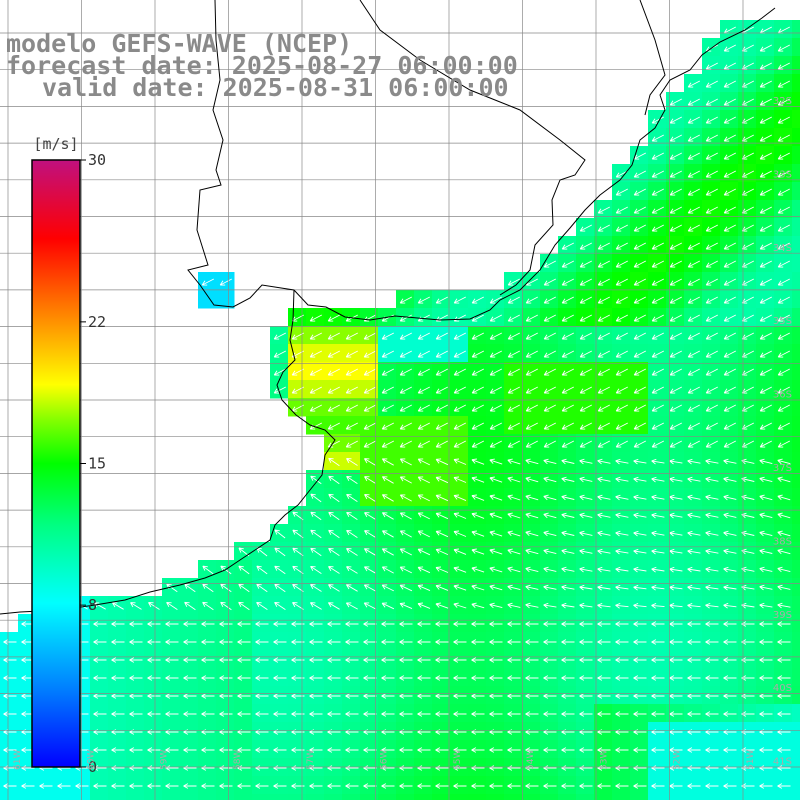 The width and height of the screenshot is (800, 800). Describe the element at coordinates (262, 65) in the screenshot. I see `title-forecast-date: forecast date: 2025-08-27 06:00:00` at that location.